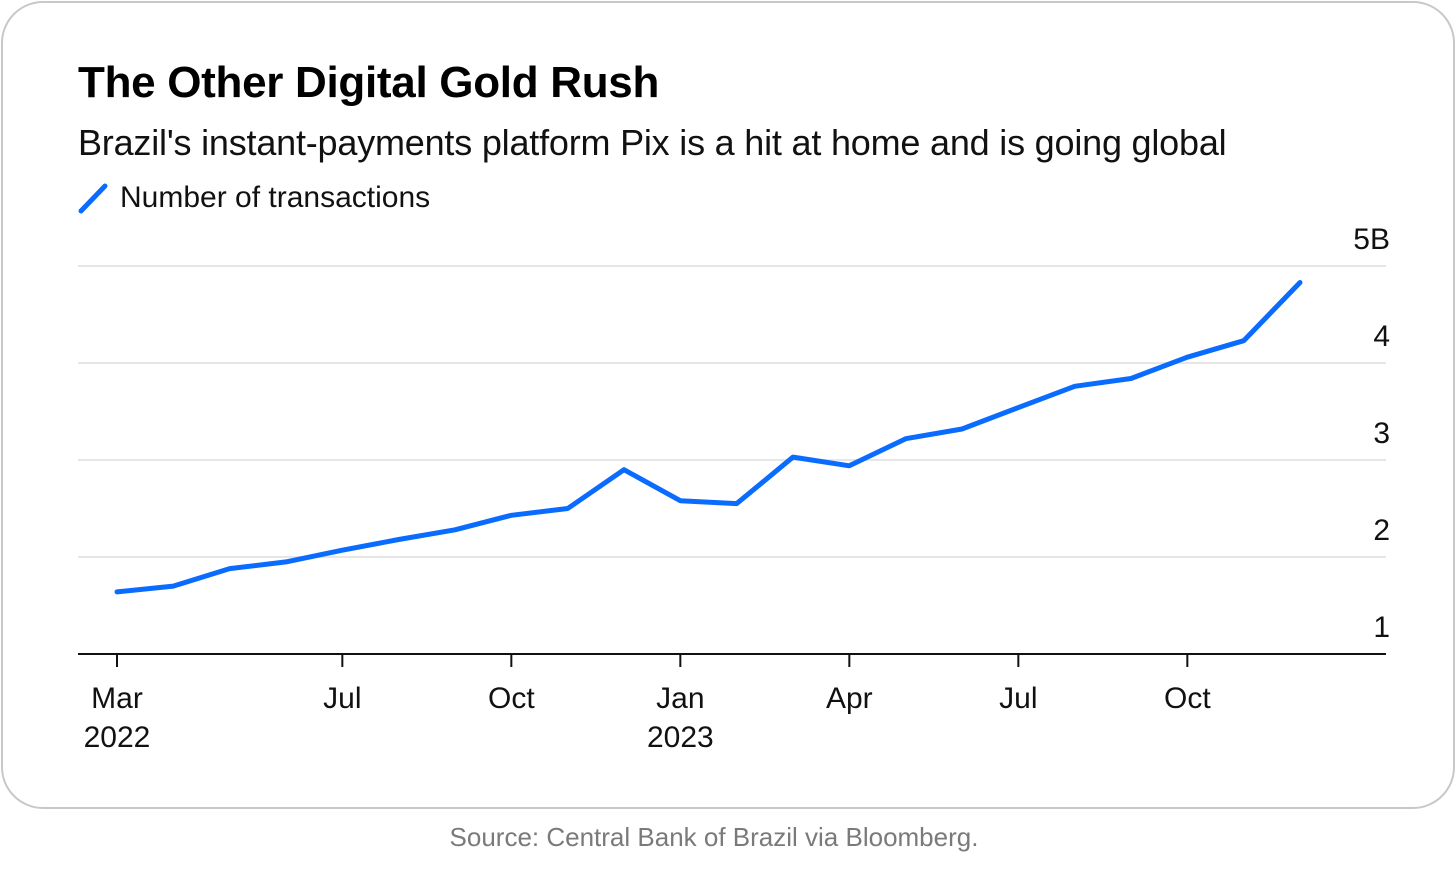  What do you see at coordinates (849, 698) in the screenshot?
I see `x-tick-label: Apr` at bounding box center [849, 698].